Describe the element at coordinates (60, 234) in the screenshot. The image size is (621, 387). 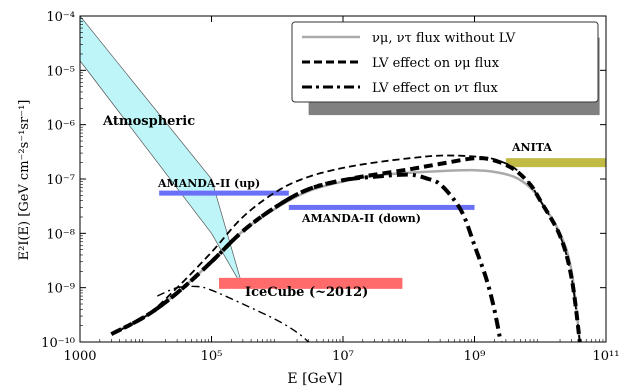
I see `y-tick-label: 10⁻⁸` at that location.